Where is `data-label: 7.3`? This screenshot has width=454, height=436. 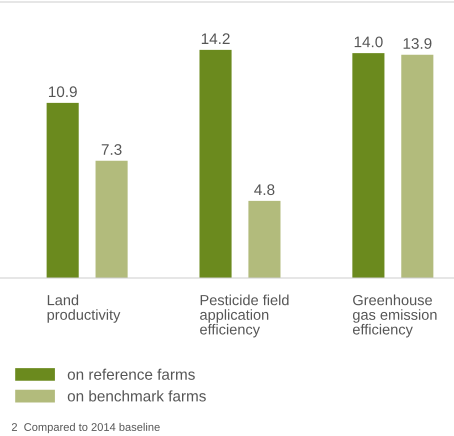
data-label: 7.3 is located at coordinates (112, 149).